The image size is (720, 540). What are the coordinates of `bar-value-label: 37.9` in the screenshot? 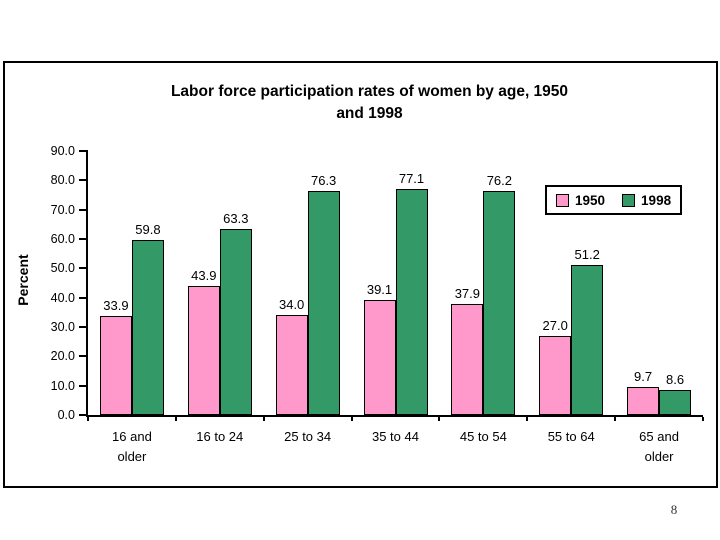 It's located at (467, 293).